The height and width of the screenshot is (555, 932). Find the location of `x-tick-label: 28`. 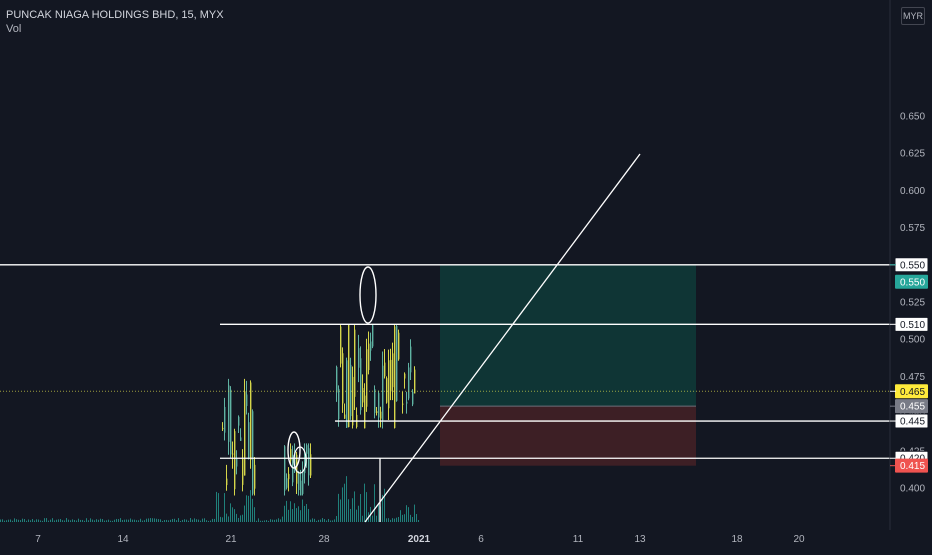

x-tick-label: 28 is located at coordinates (324, 539).